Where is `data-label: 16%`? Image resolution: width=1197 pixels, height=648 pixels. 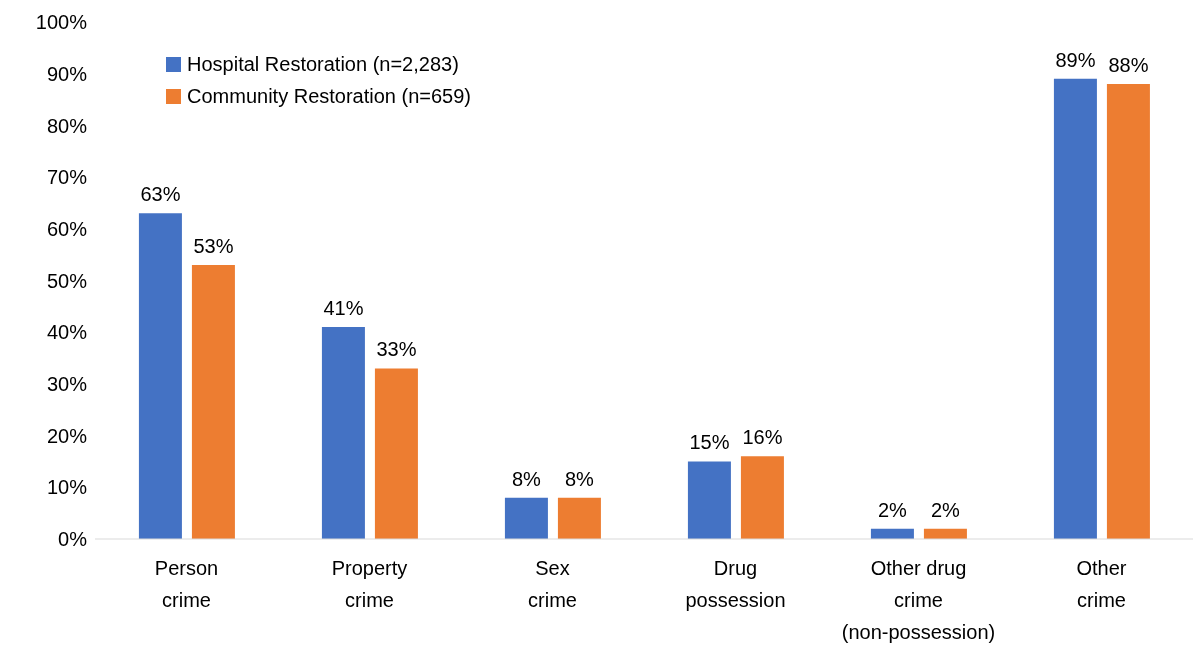
data-label: 16% is located at coordinates (762, 437).